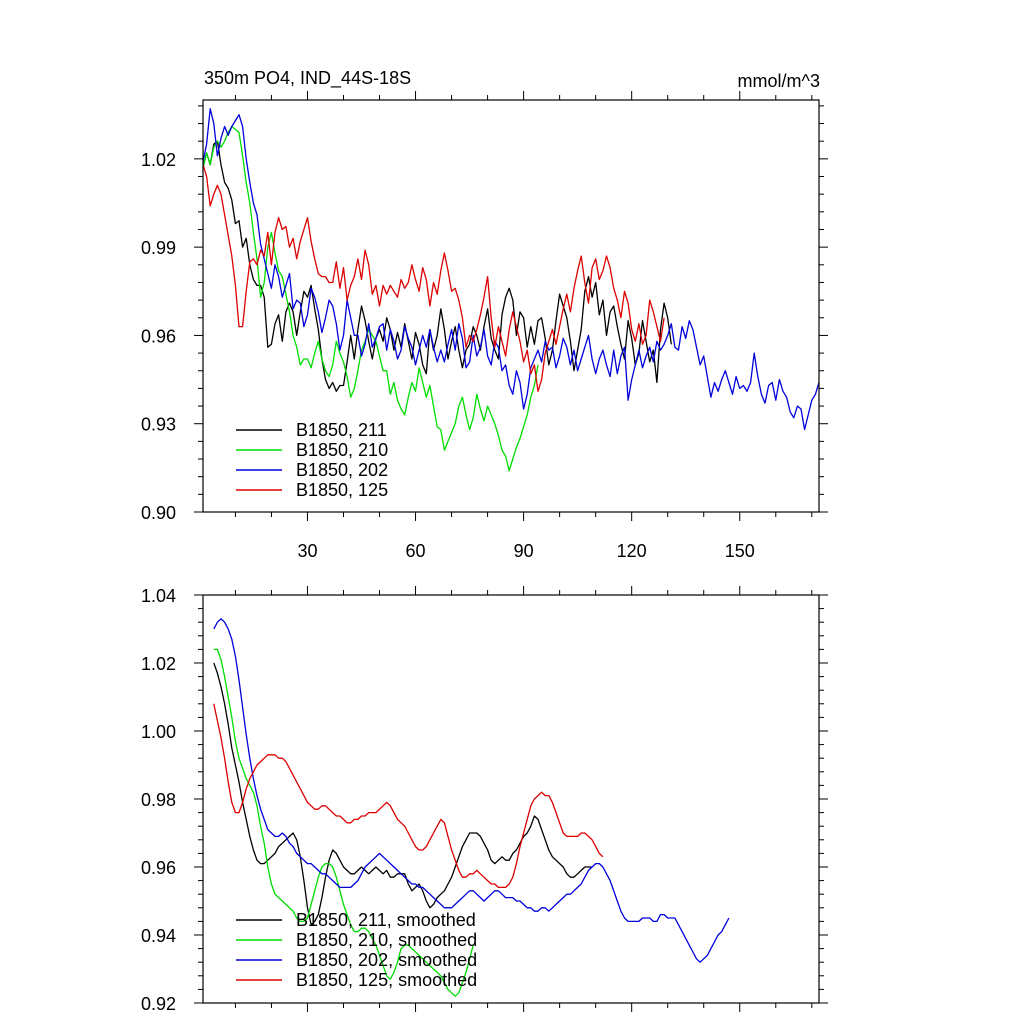  I want to click on top-panel-units: mmol/m^3, so click(779, 81).